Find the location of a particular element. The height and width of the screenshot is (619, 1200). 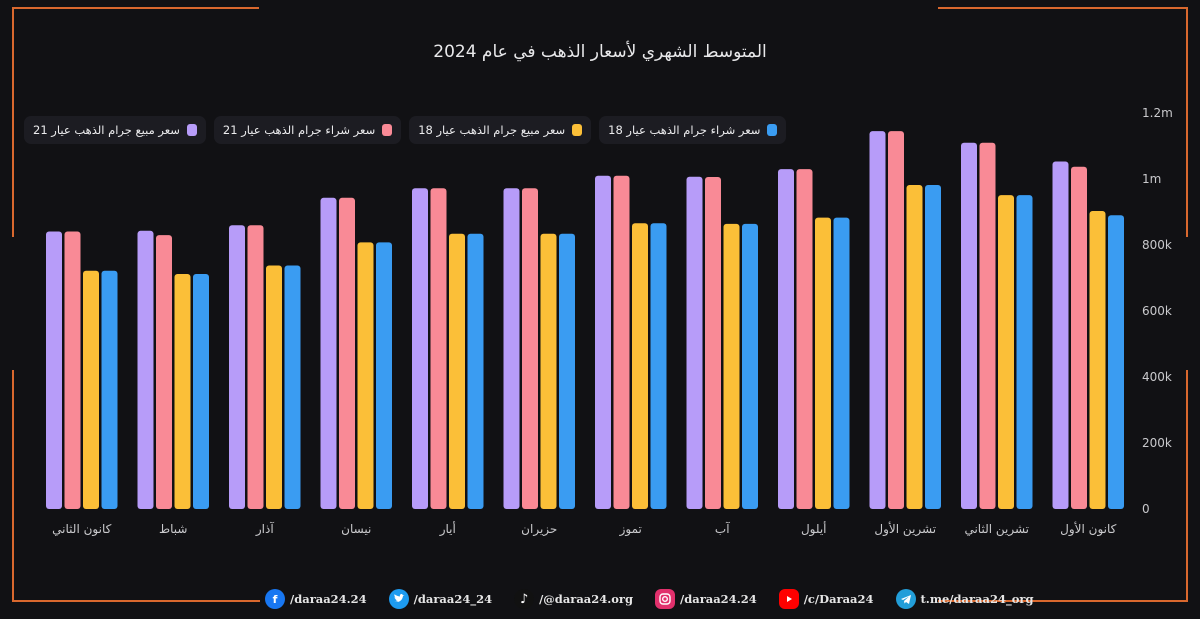

x-tick-label: نيسان is located at coordinates (356, 529).